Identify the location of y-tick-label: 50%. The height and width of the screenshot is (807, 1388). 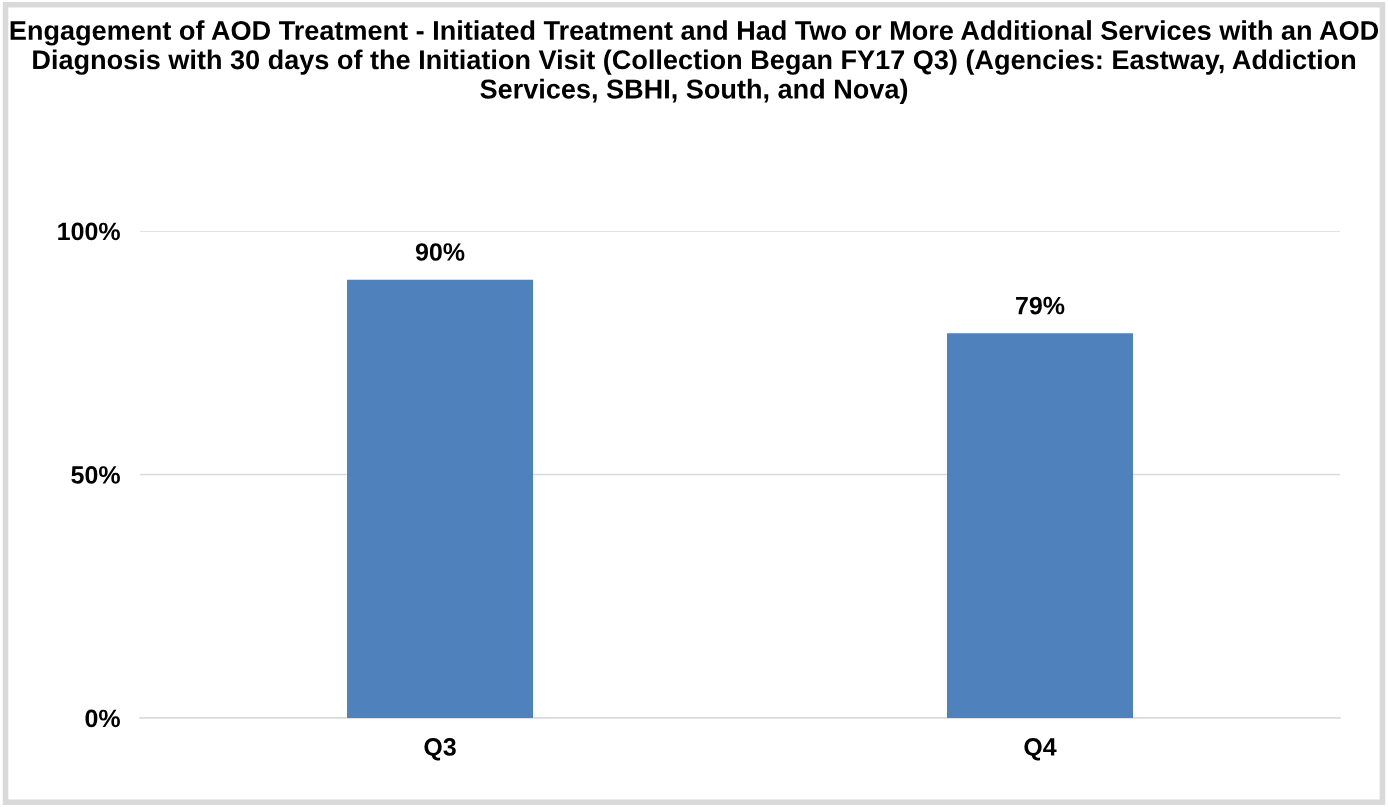
(95, 475).